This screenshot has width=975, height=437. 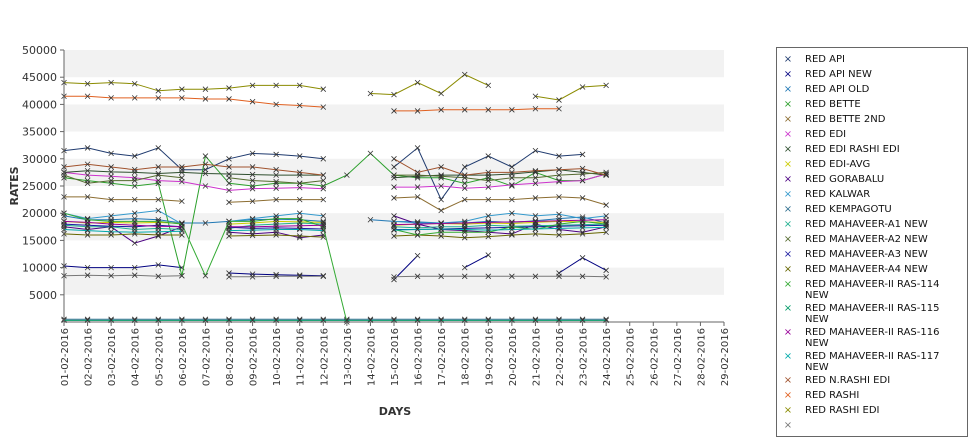 What do you see at coordinates (872, 104) in the screenshot?
I see `legend-item: × RED BETTE` at bounding box center [872, 104].